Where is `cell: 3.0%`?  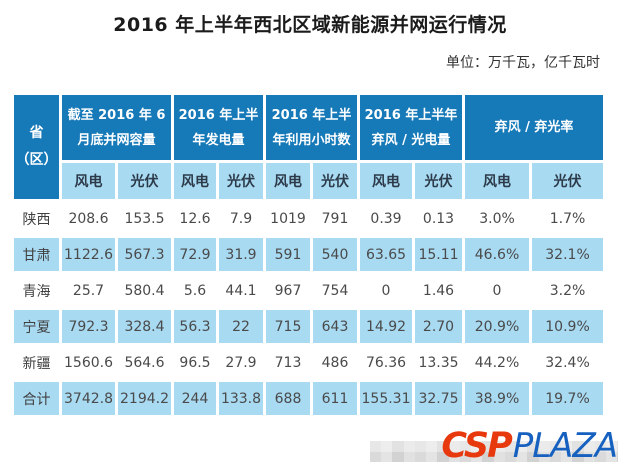 cell: 3.0% is located at coordinates (497, 218).